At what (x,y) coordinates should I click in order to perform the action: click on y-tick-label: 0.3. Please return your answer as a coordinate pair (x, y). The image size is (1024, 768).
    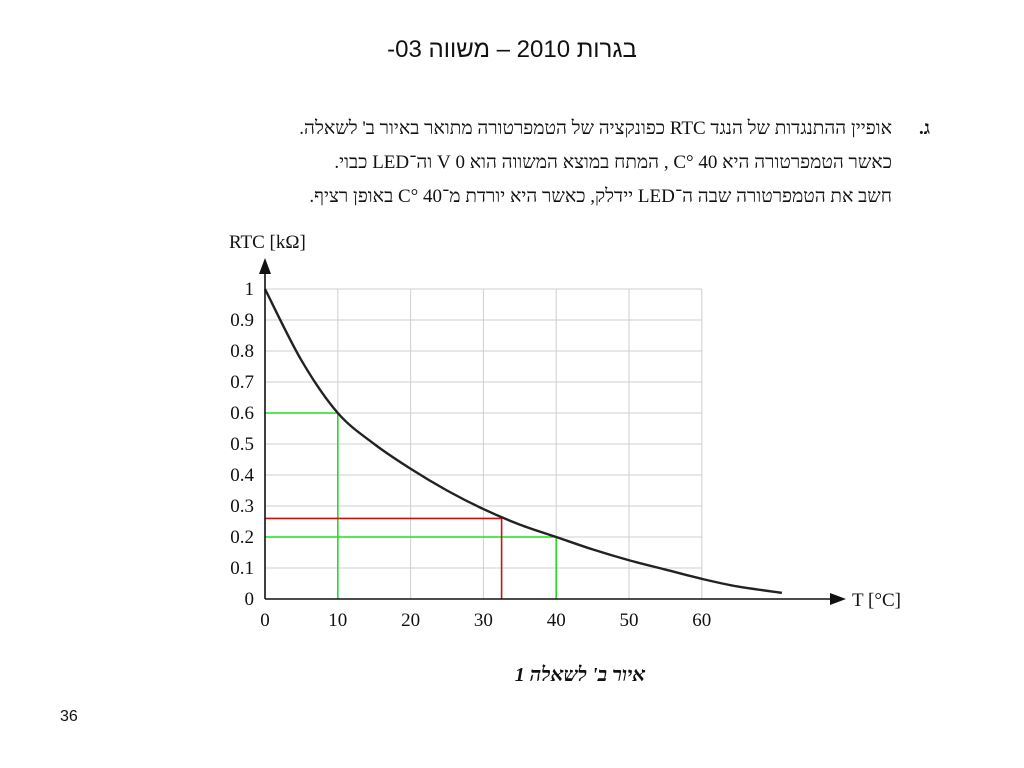
    Looking at the image, I should click on (242, 506).